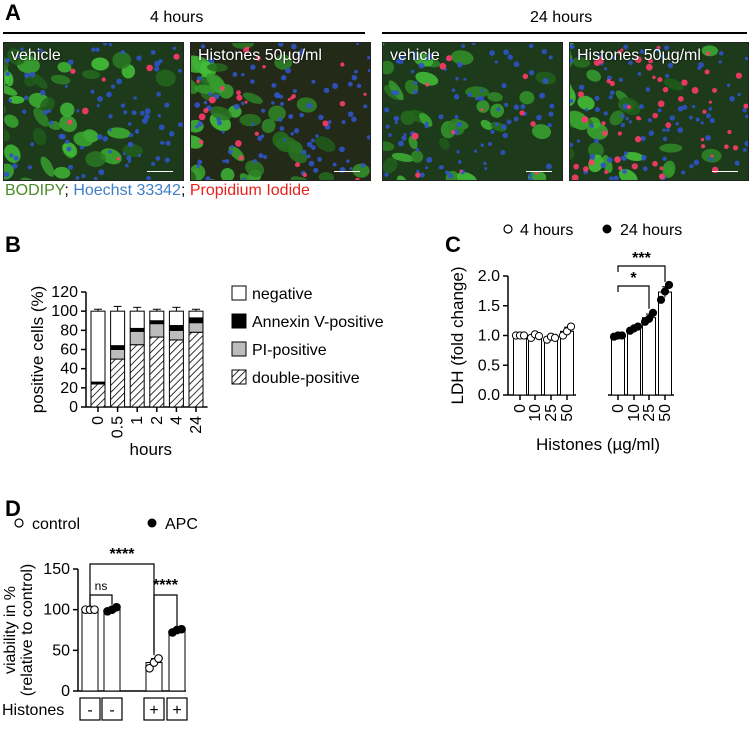 Image resolution: width=750 pixels, height=731 pixels. Describe the element at coordinates (118, 427) in the screenshot. I see `x-tick-label: 0.5` at that location.